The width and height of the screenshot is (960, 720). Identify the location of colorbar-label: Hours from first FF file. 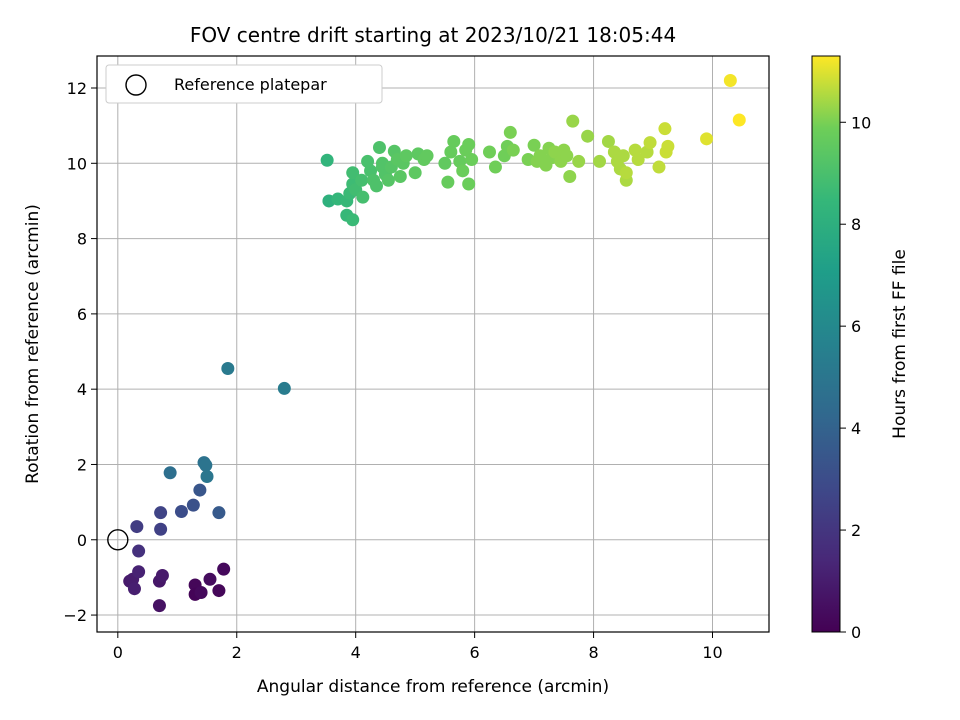
(900, 344).